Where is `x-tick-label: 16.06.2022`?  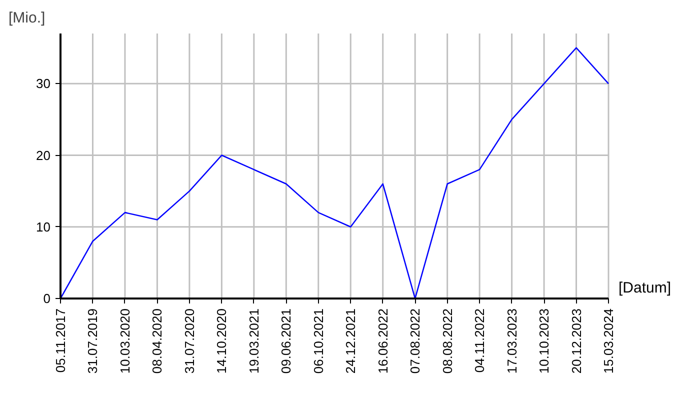
x-tick-label: 16.06.2022 is located at coordinates (382, 341).